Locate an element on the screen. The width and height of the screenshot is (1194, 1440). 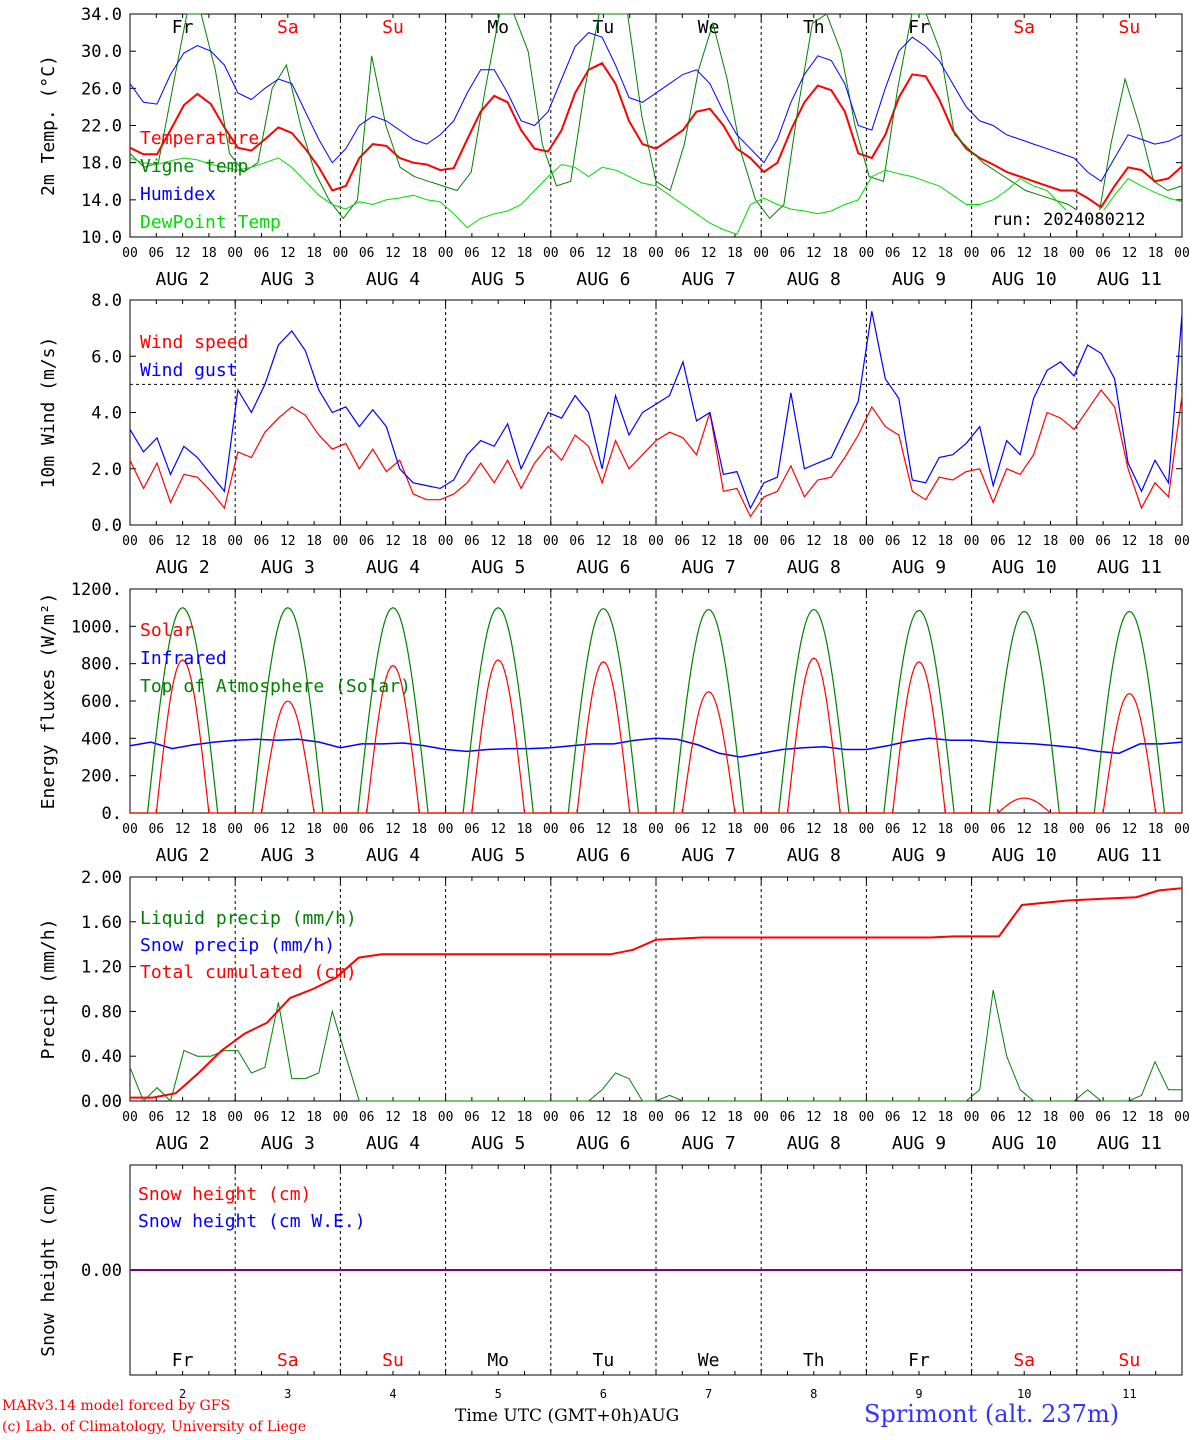
panel-2-y-tick-label: 8.0 is located at coordinates (106, 301).